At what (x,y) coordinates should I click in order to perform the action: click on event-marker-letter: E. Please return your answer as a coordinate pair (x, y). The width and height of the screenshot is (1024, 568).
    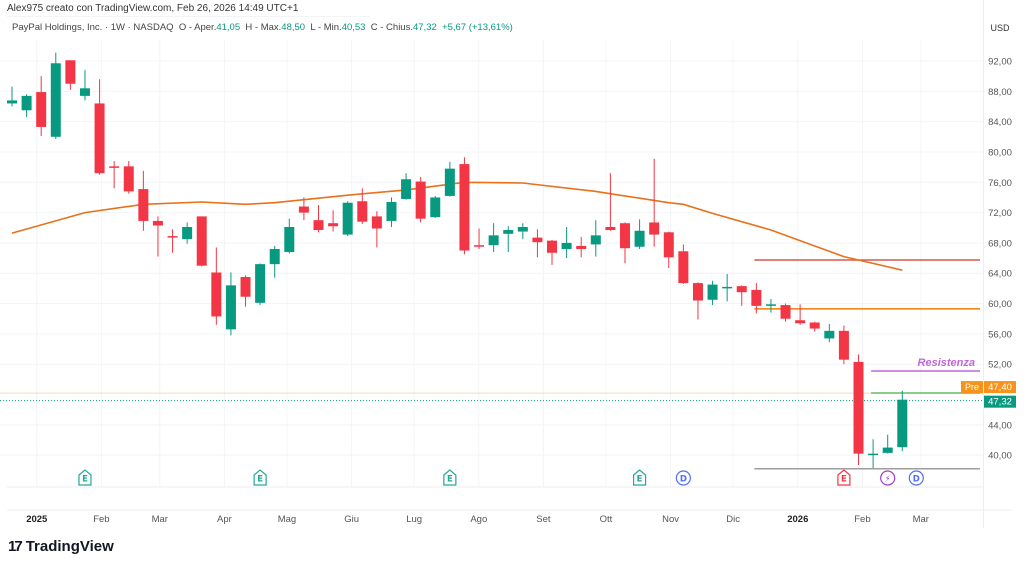
    Looking at the image, I should click on (844, 480).